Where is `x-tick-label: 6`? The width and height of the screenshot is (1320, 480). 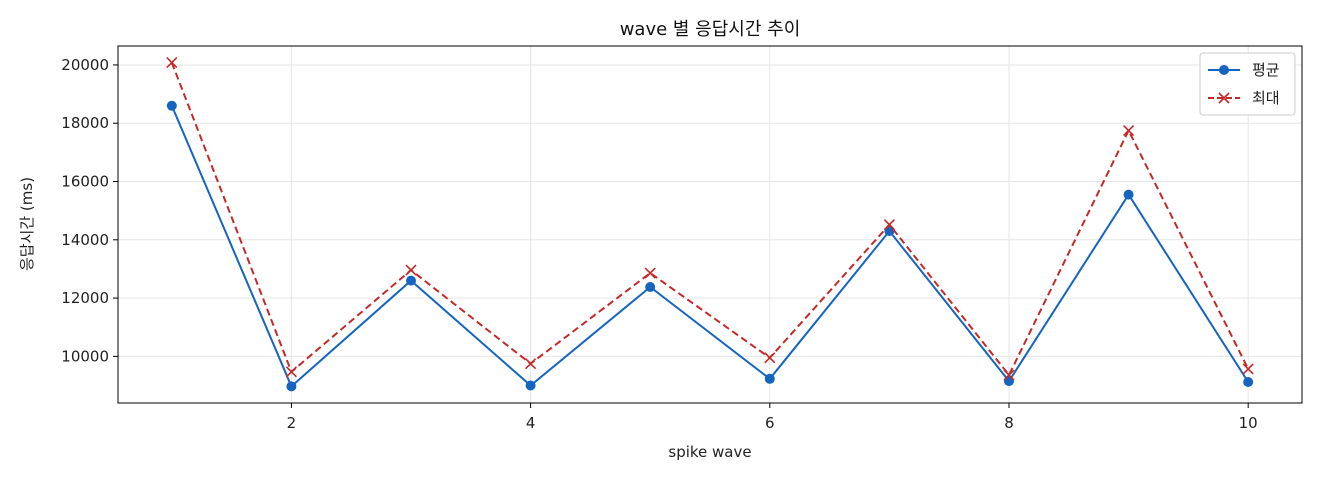 x-tick-label: 6 is located at coordinates (770, 423).